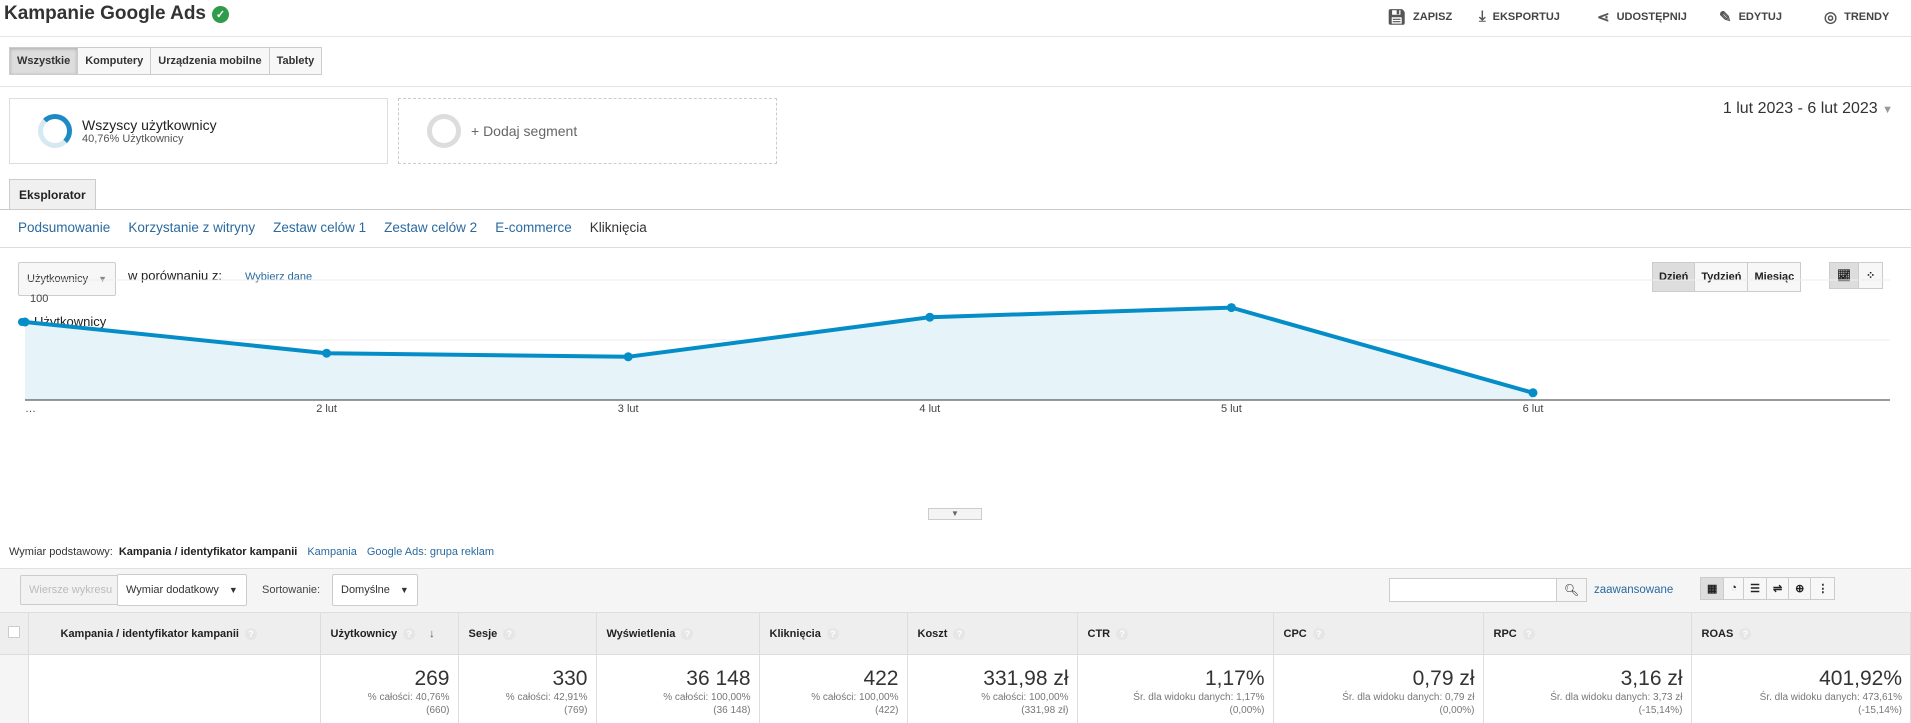  I want to click on pivot-view-icon: ⋮, so click(1823, 588).